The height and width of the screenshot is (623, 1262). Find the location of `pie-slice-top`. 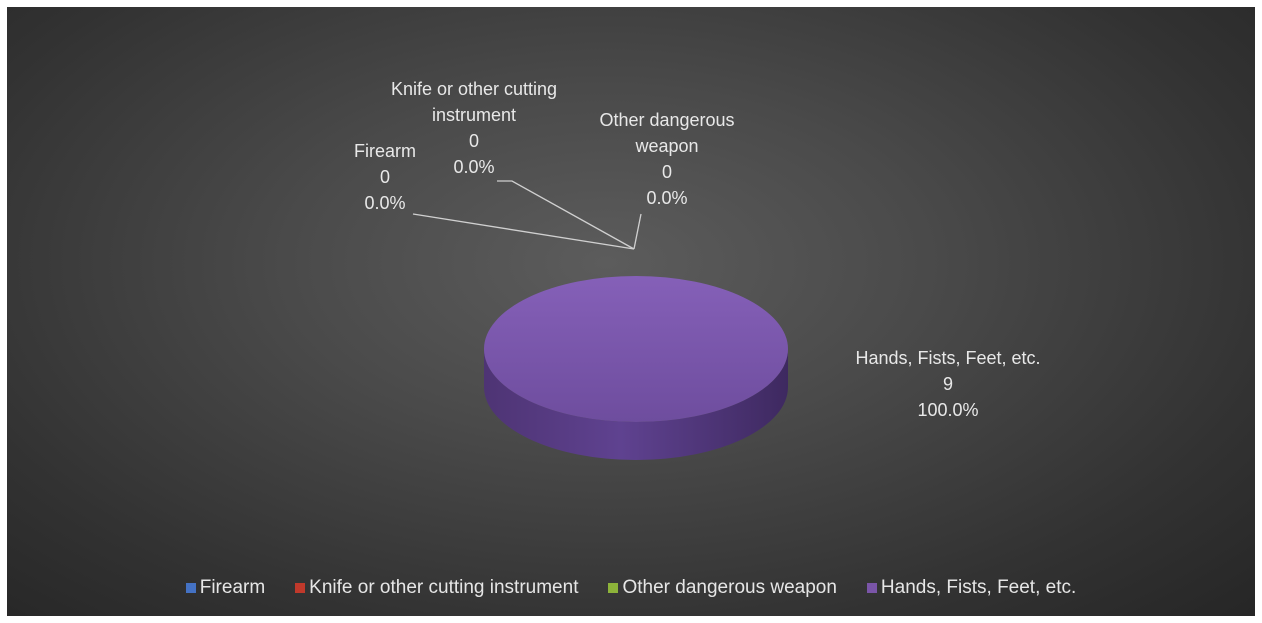

pie-slice-top is located at coordinates (636, 349).